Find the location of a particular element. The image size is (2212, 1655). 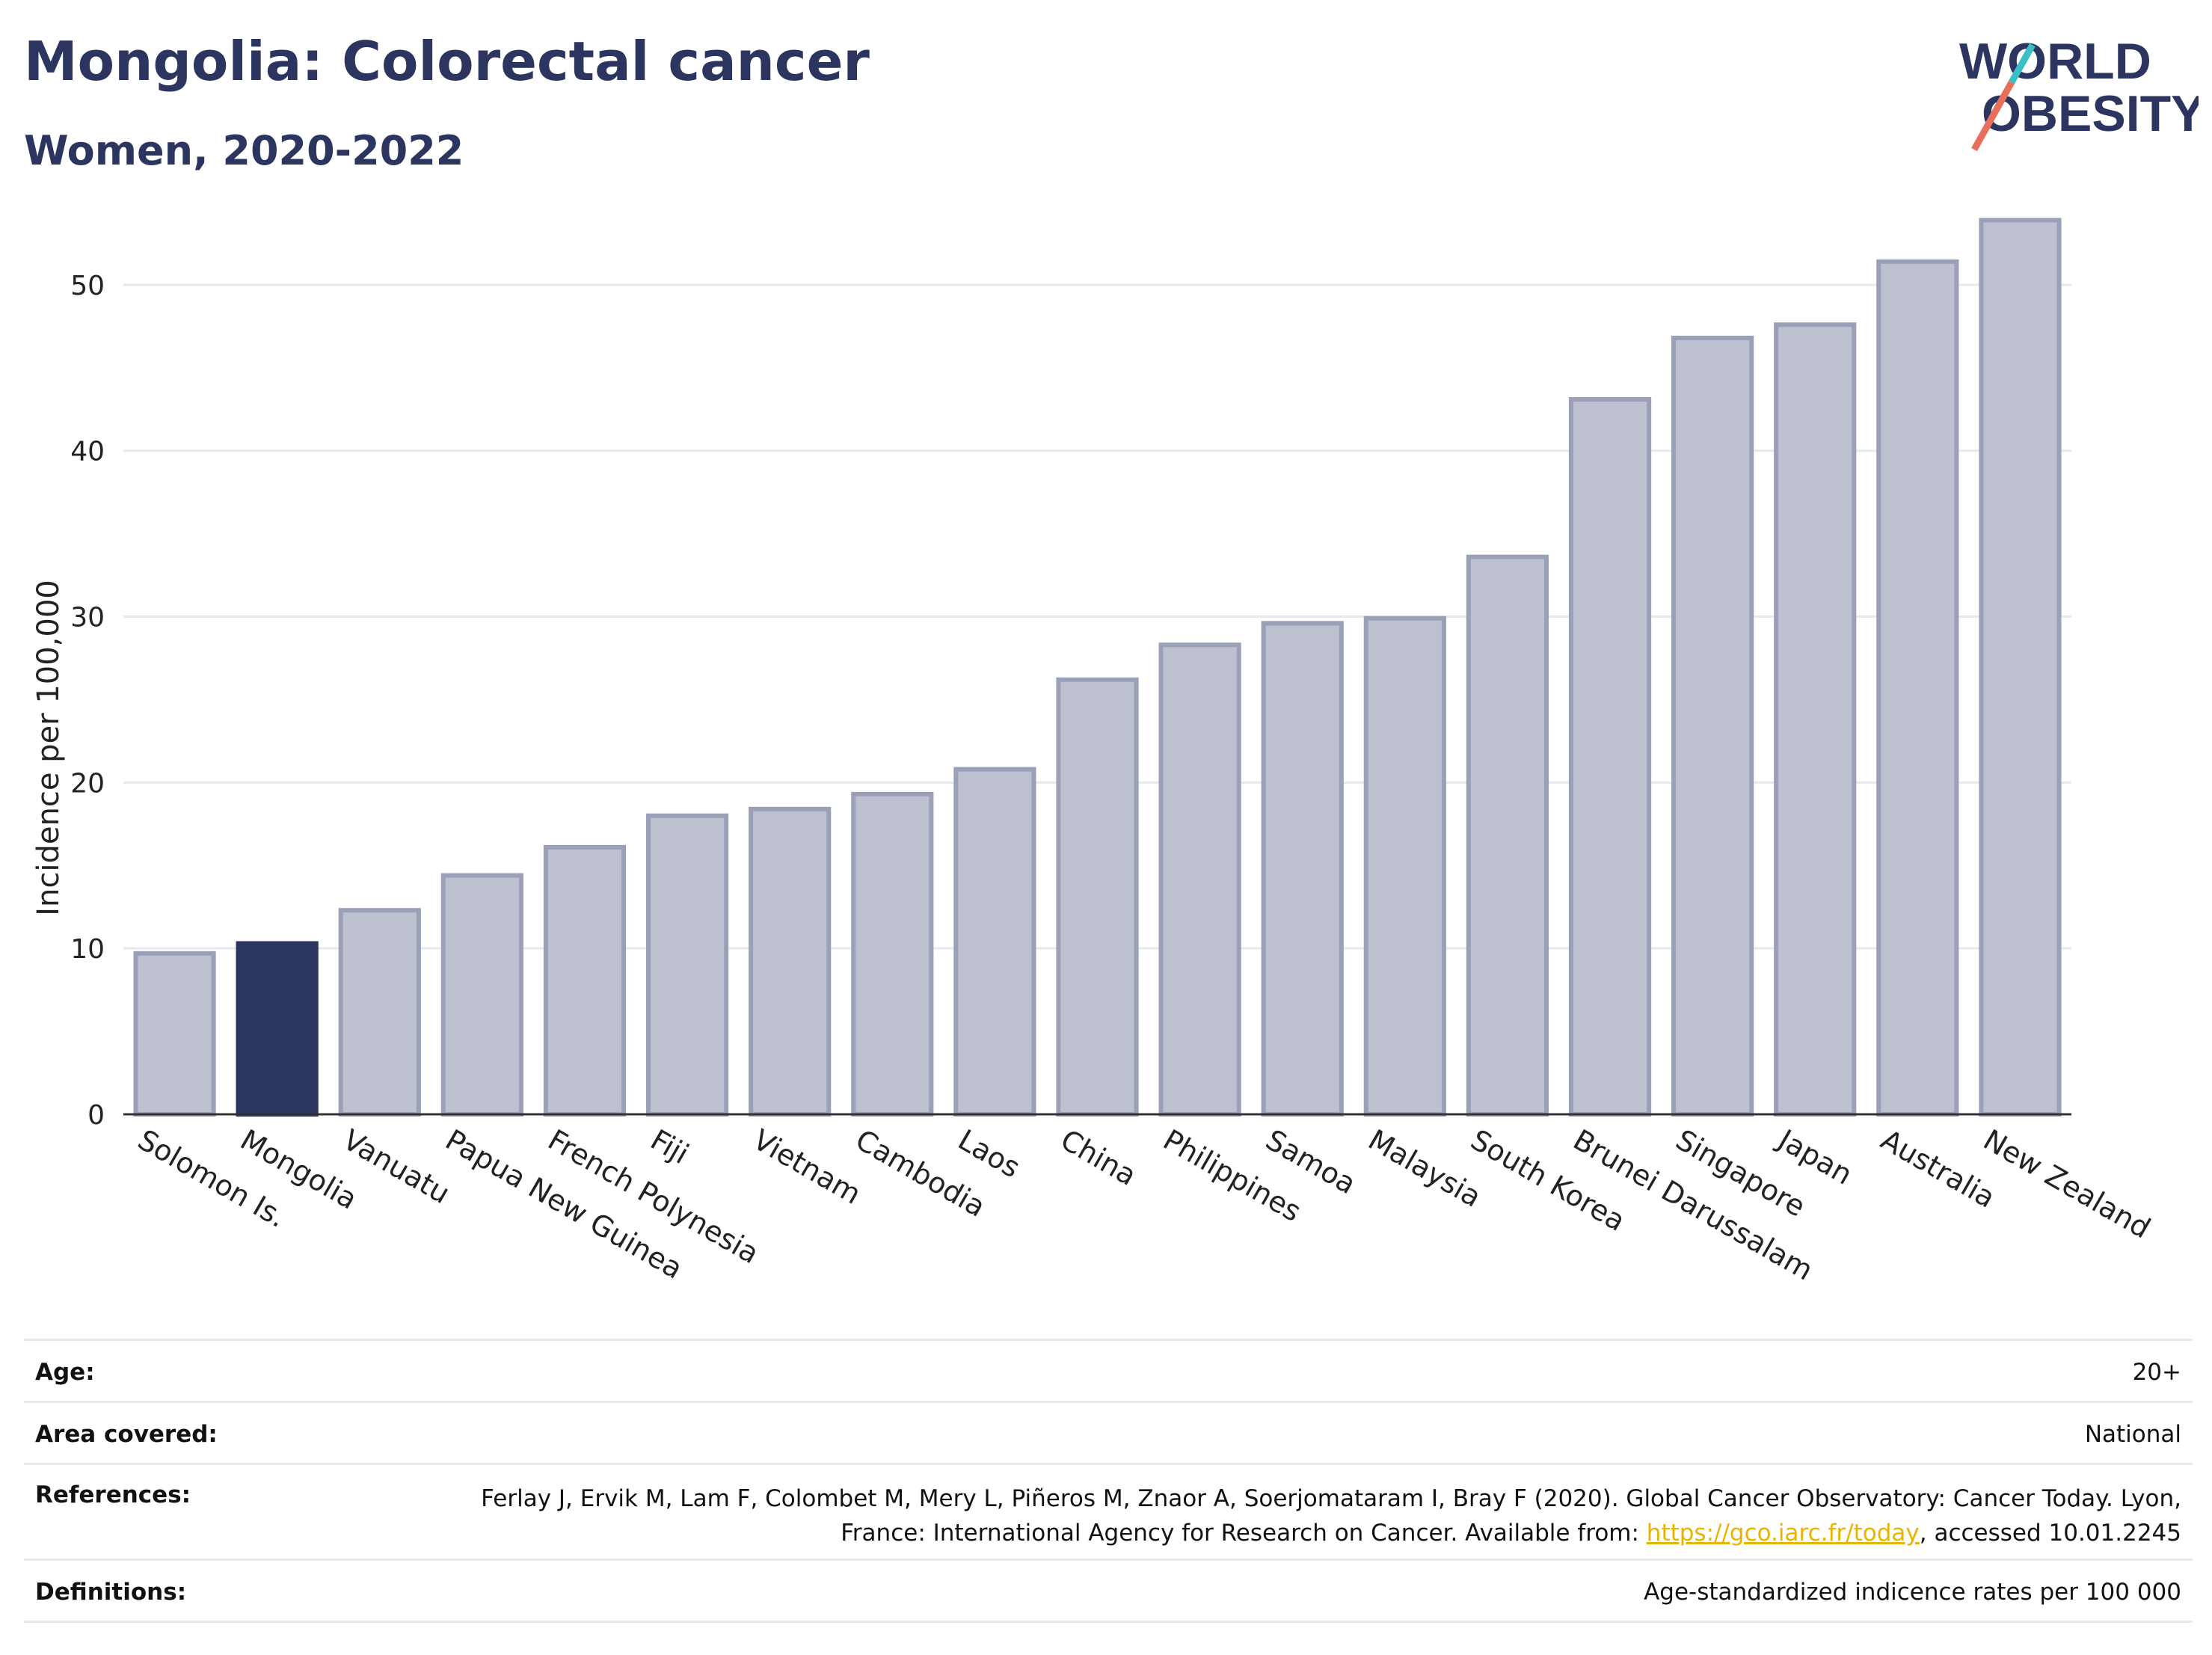

info-row-age: Age: 20+ is located at coordinates (1108, 1370).